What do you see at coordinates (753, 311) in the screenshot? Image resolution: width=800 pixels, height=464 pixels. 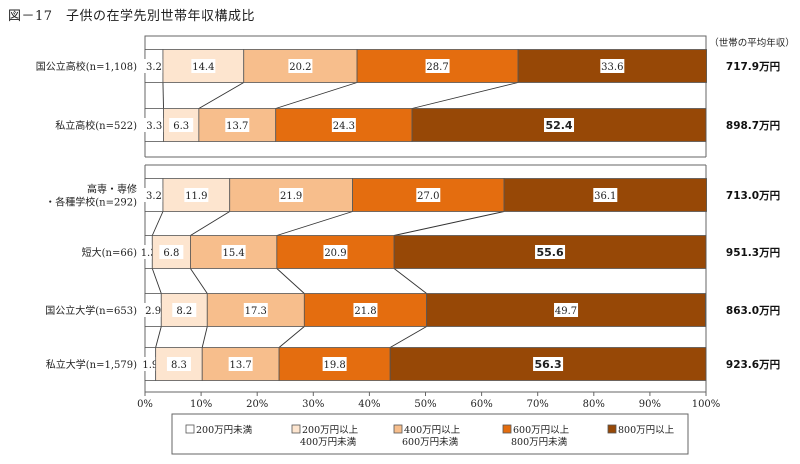 I see `average-income-value: 863.0万円` at bounding box center [753, 311].